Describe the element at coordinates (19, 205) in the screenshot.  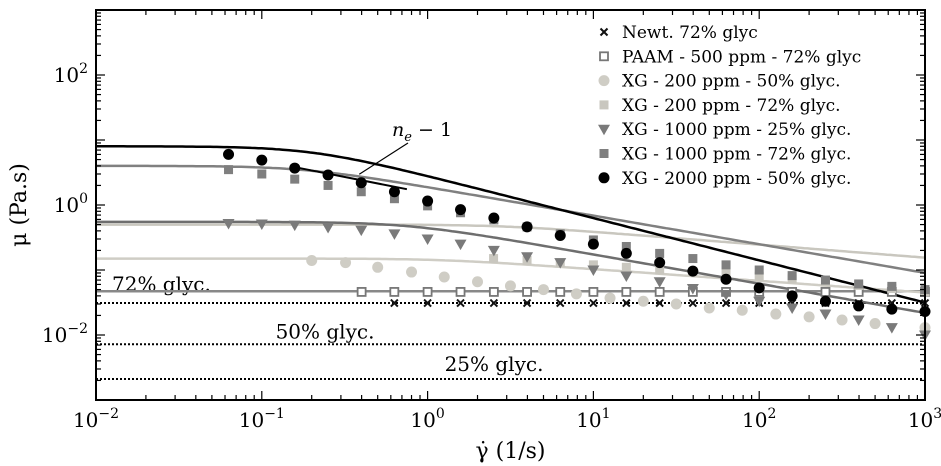
I see `y-axis-label: μ (Pa.s)` at that location.